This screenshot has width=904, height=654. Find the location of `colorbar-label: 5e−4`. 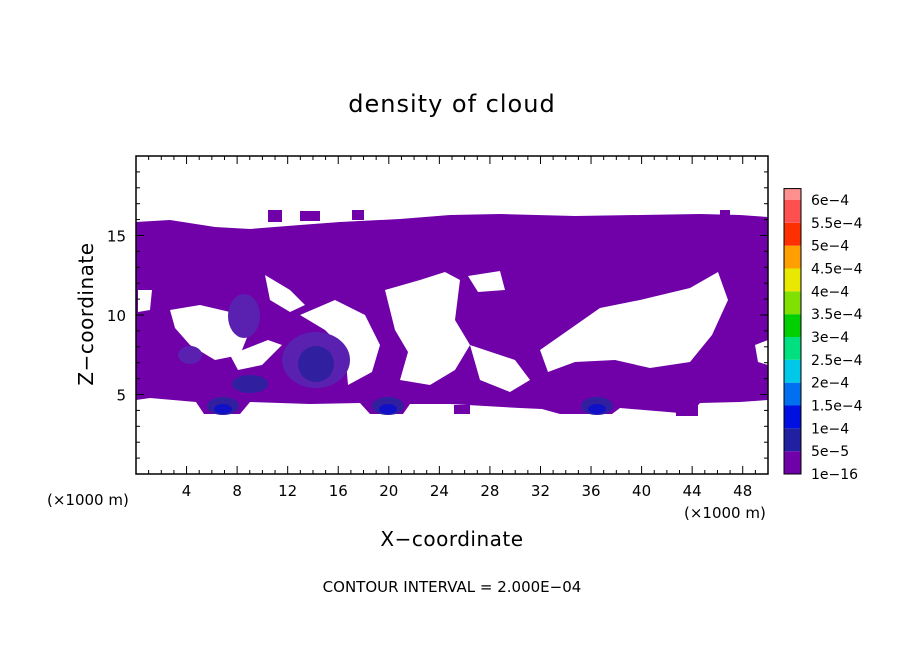

colorbar-label: 5e−4 is located at coordinates (830, 247).